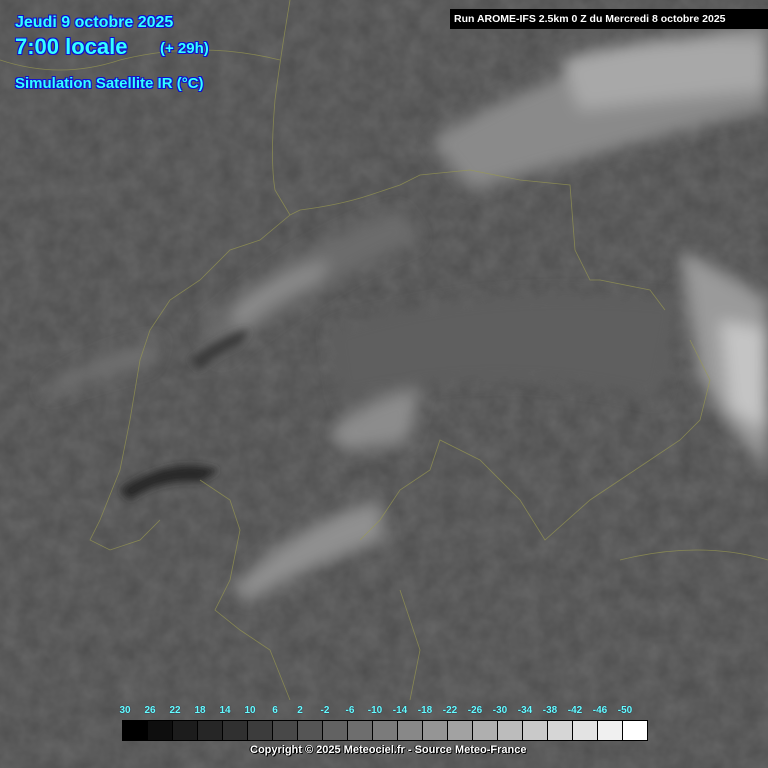 The width and height of the screenshot is (768, 768). Describe the element at coordinates (200, 710) in the screenshot. I see `legend-label: 18` at that location.